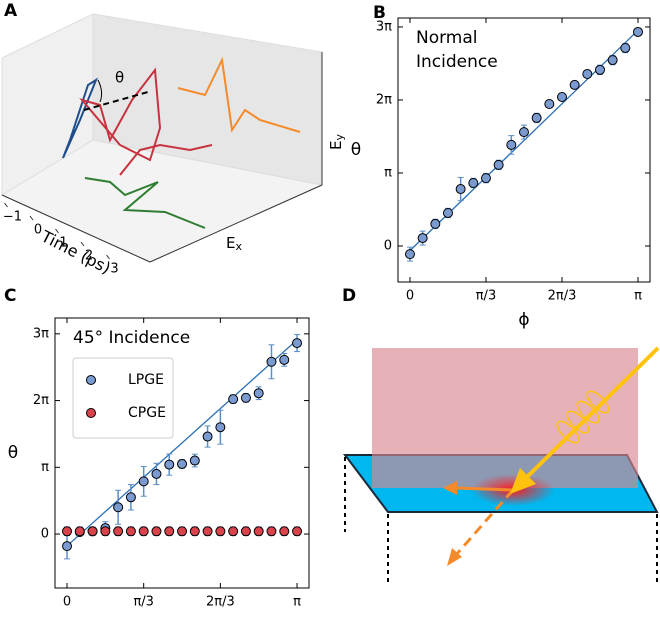 Image resolution: width=660 pixels, height=618 pixels. I want to click on label-sub: y, so click(339, 137).